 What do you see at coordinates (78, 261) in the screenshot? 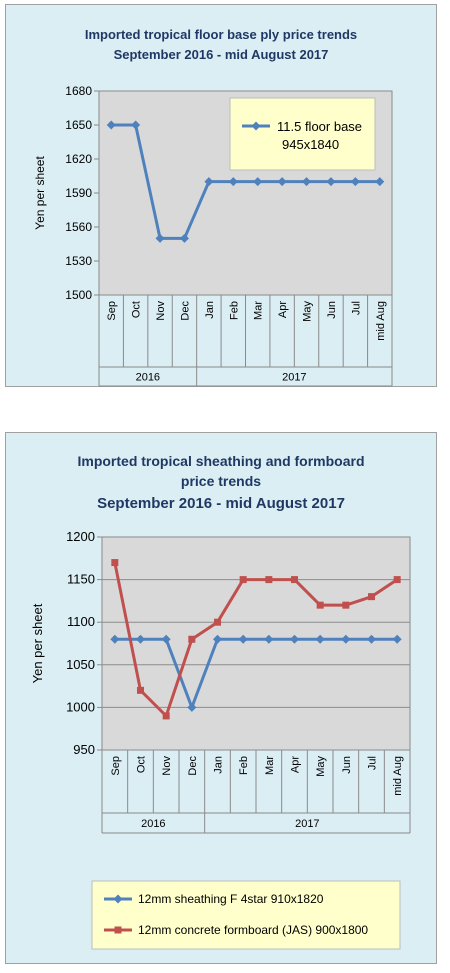
I see `y-tick-label: 1530` at bounding box center [78, 261].